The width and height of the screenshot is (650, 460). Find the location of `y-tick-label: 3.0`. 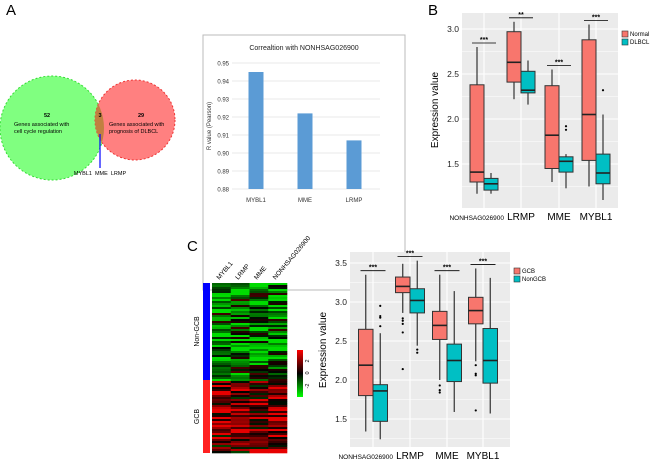

y-tick-label: 3.0 is located at coordinates (341, 302).